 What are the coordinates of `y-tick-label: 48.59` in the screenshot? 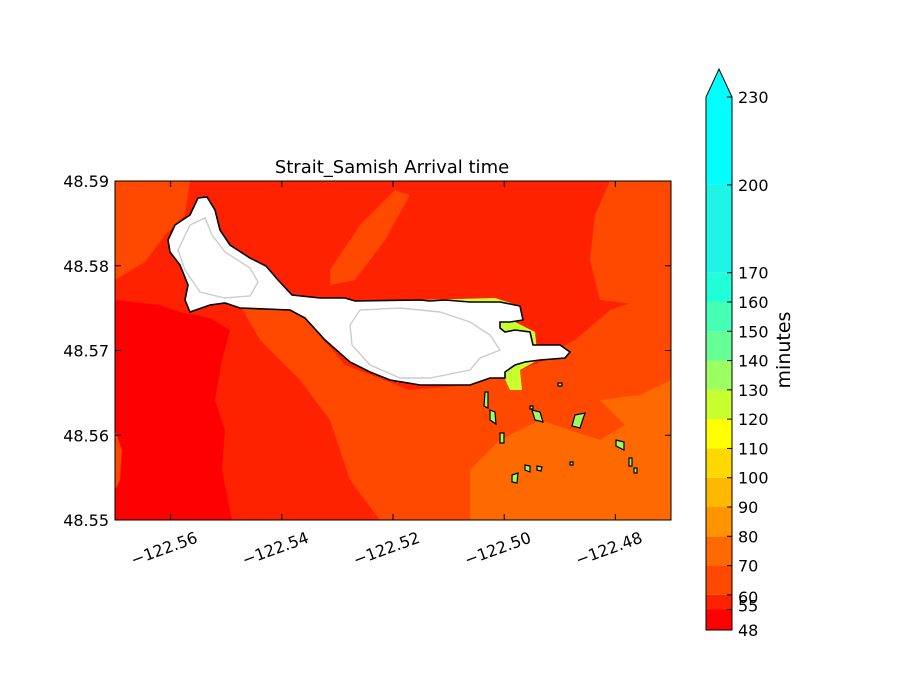 It's located at (86, 181).